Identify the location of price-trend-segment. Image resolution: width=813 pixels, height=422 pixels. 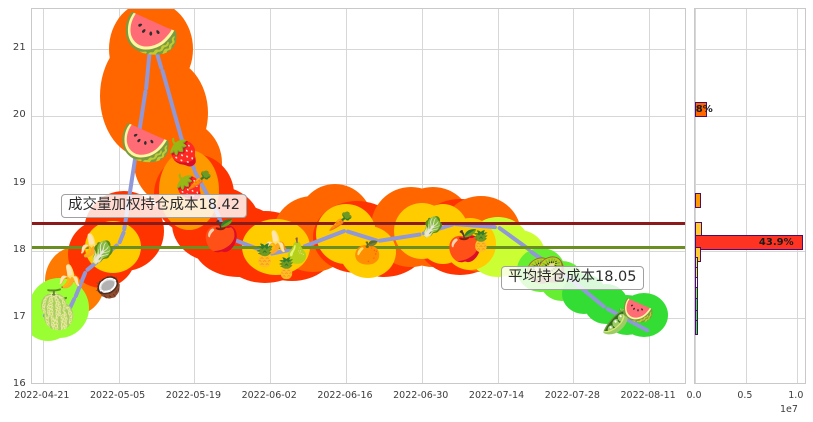
(400, 237).